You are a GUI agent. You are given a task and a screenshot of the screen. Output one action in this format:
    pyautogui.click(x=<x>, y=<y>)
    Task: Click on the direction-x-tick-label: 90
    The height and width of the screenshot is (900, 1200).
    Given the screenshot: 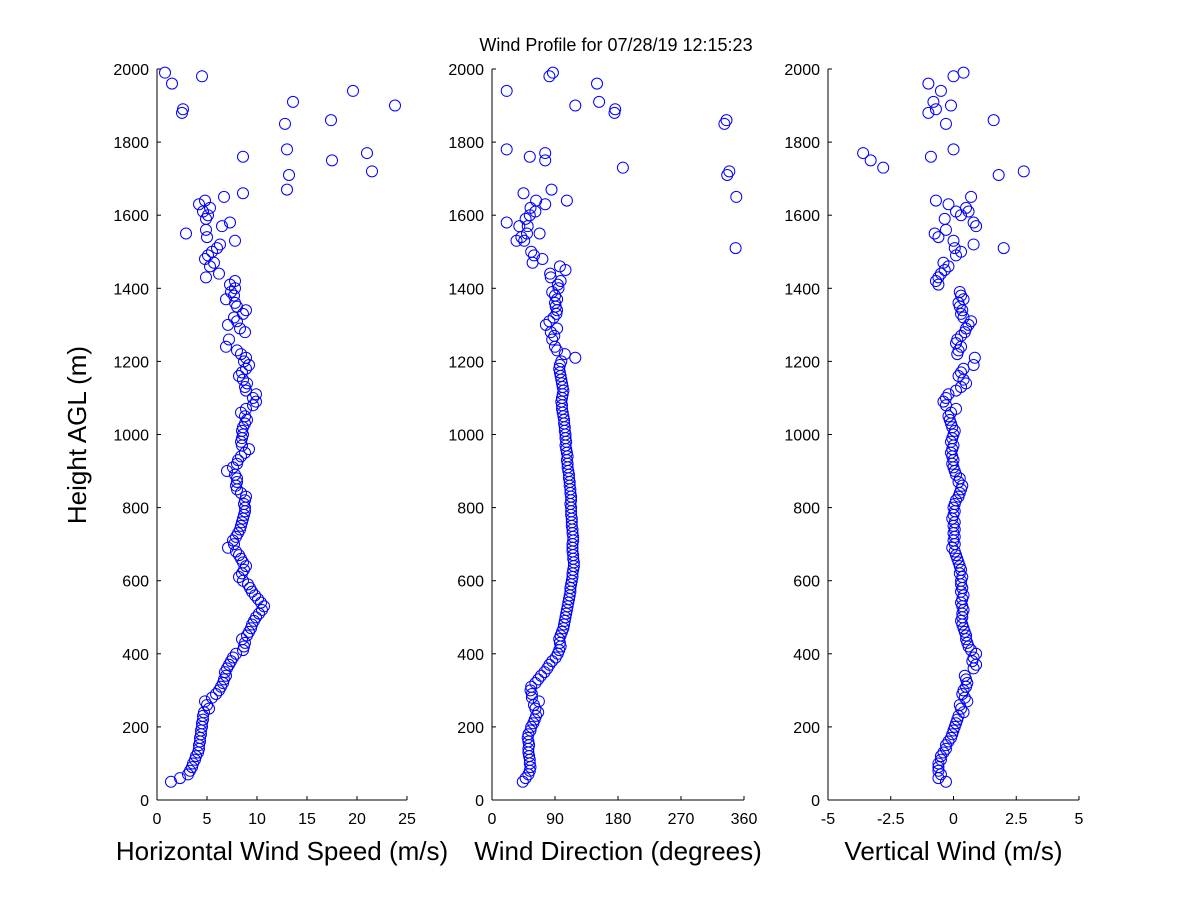 What is the action you would take?
    pyautogui.click(x=555, y=819)
    